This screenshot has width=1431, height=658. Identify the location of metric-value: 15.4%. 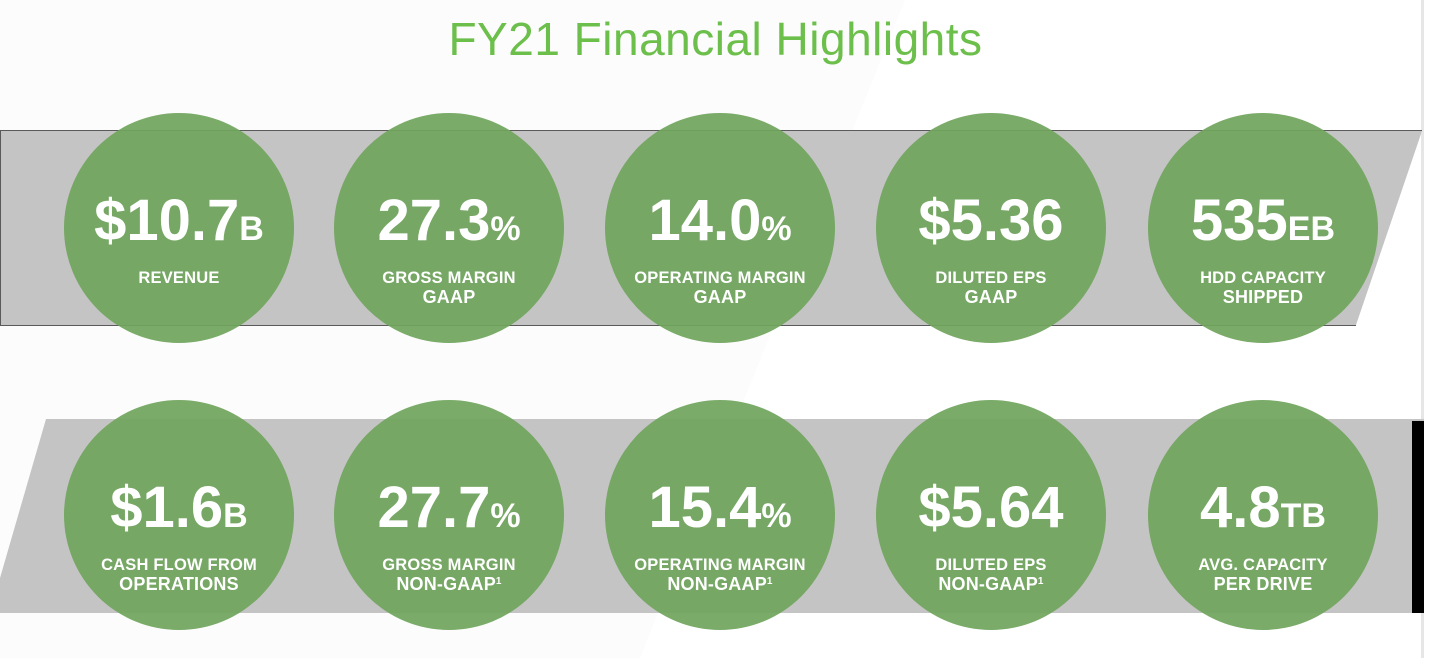
(720, 507).